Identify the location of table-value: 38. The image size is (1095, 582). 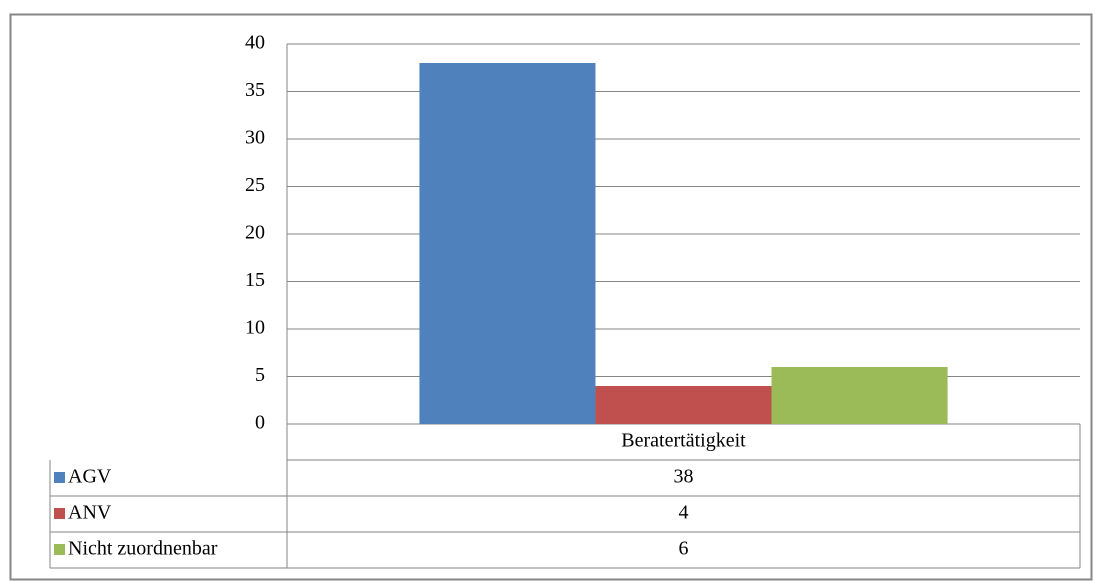
(684, 477).